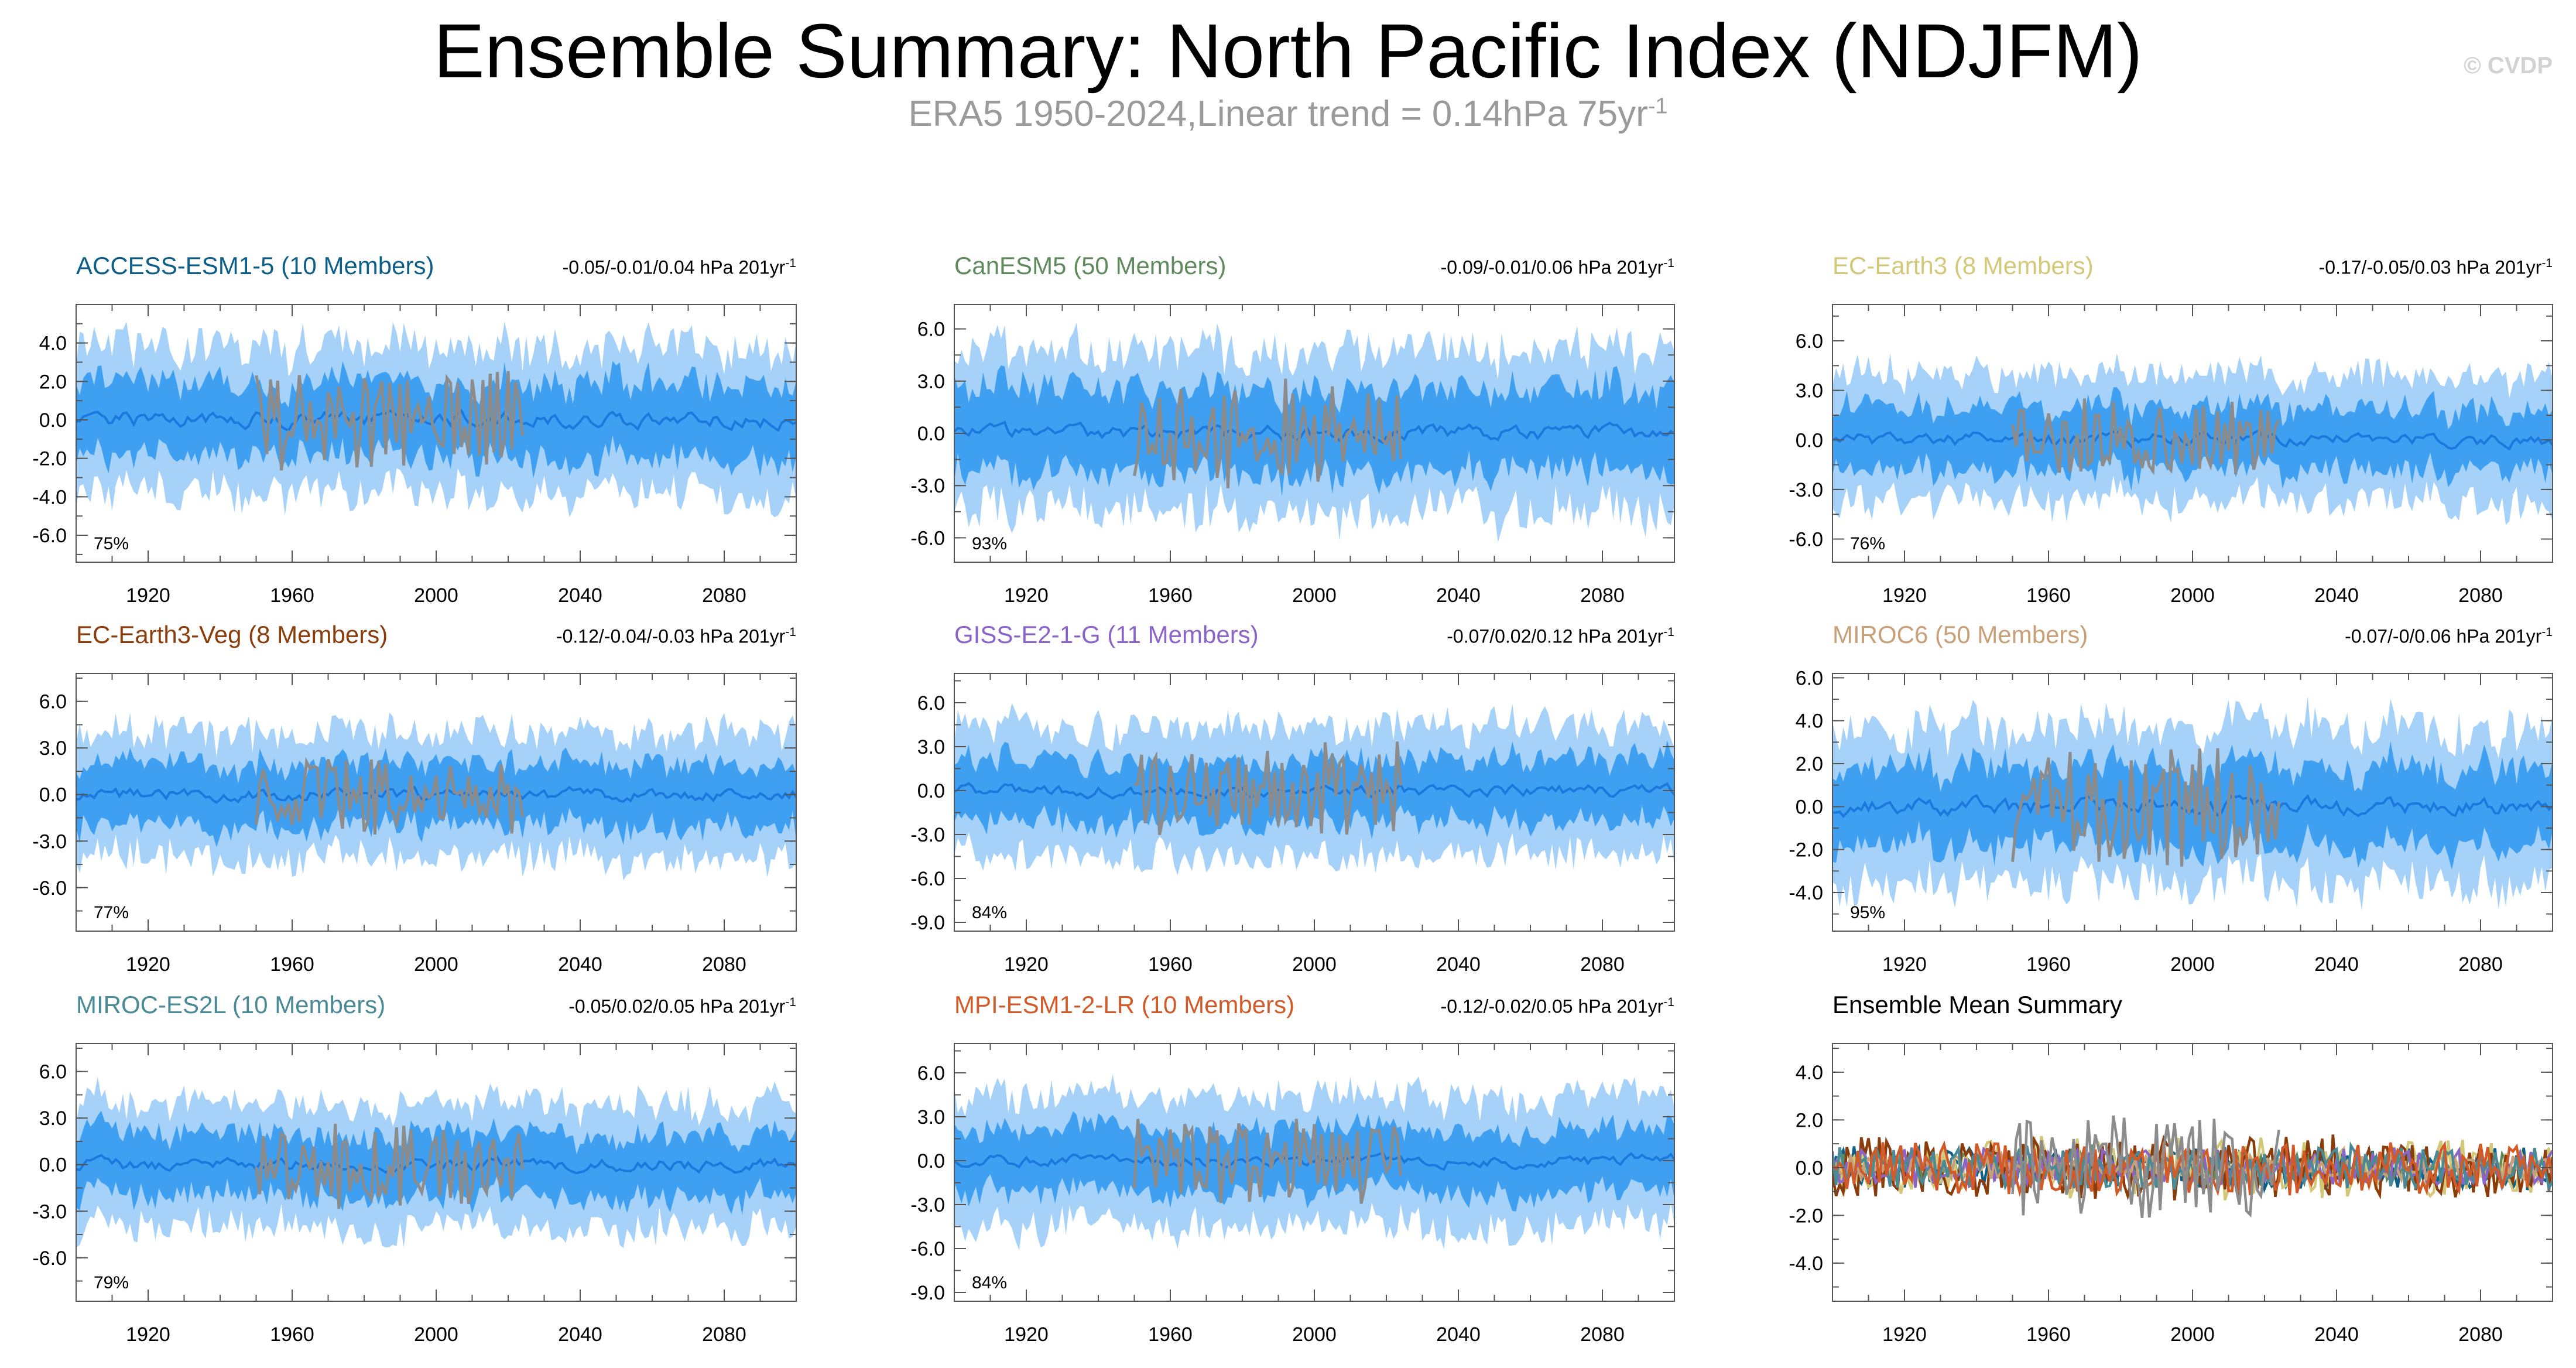 This screenshot has height=1368, width=2576. I want to click on panel-title-canesm5: CanESM5 (50 Members), so click(1090, 265).